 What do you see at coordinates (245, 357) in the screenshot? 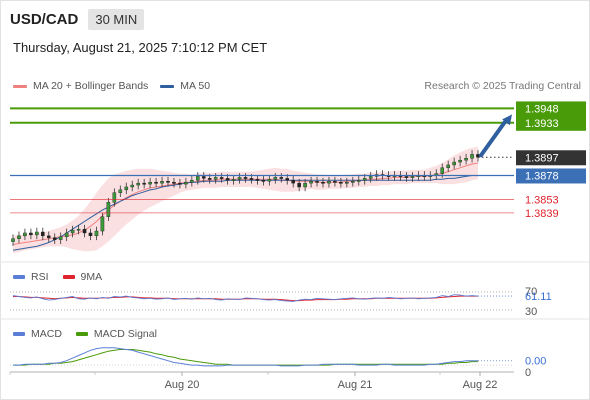
I see `macd-signal-line` at bounding box center [245, 357].